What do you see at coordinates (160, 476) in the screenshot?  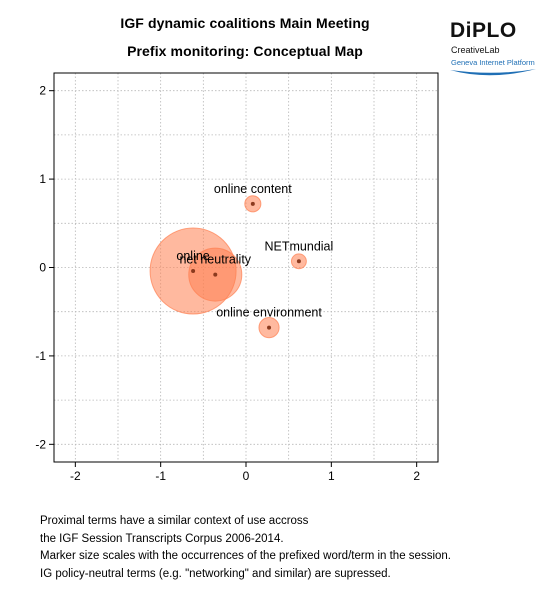 I see `x-tick-label: -1` at bounding box center [160, 476].